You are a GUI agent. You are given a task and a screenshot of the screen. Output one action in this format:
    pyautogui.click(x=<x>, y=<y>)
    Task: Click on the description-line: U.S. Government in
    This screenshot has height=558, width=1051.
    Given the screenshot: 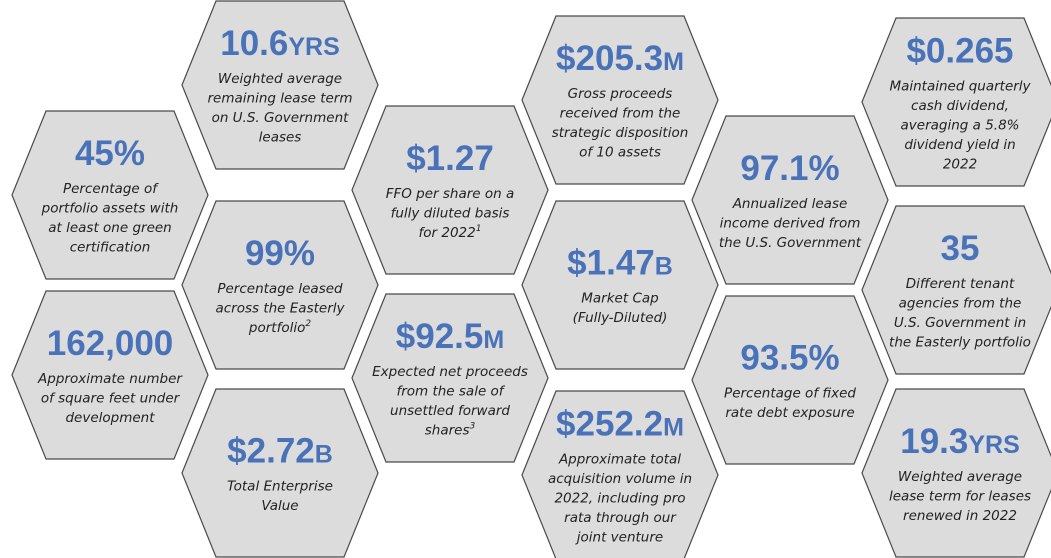 What is the action you would take?
    pyautogui.click(x=960, y=323)
    